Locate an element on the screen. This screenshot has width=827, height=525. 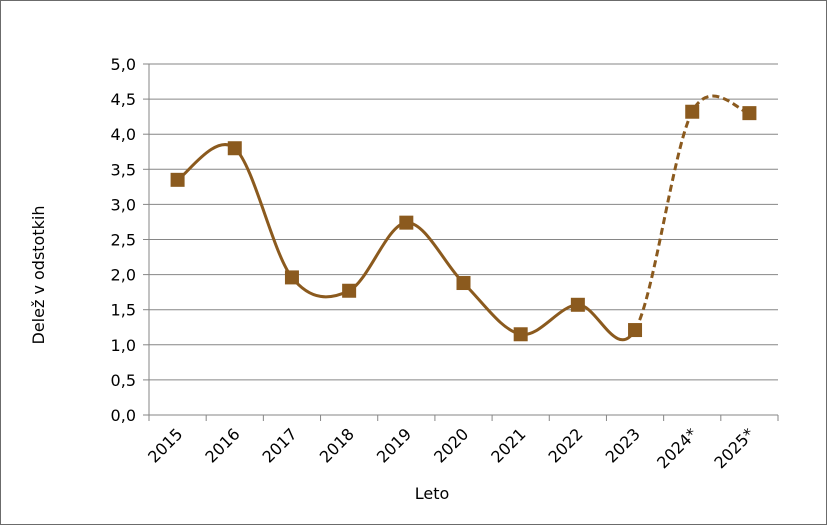
y-tick-label: 1,0 is located at coordinates (123, 345).